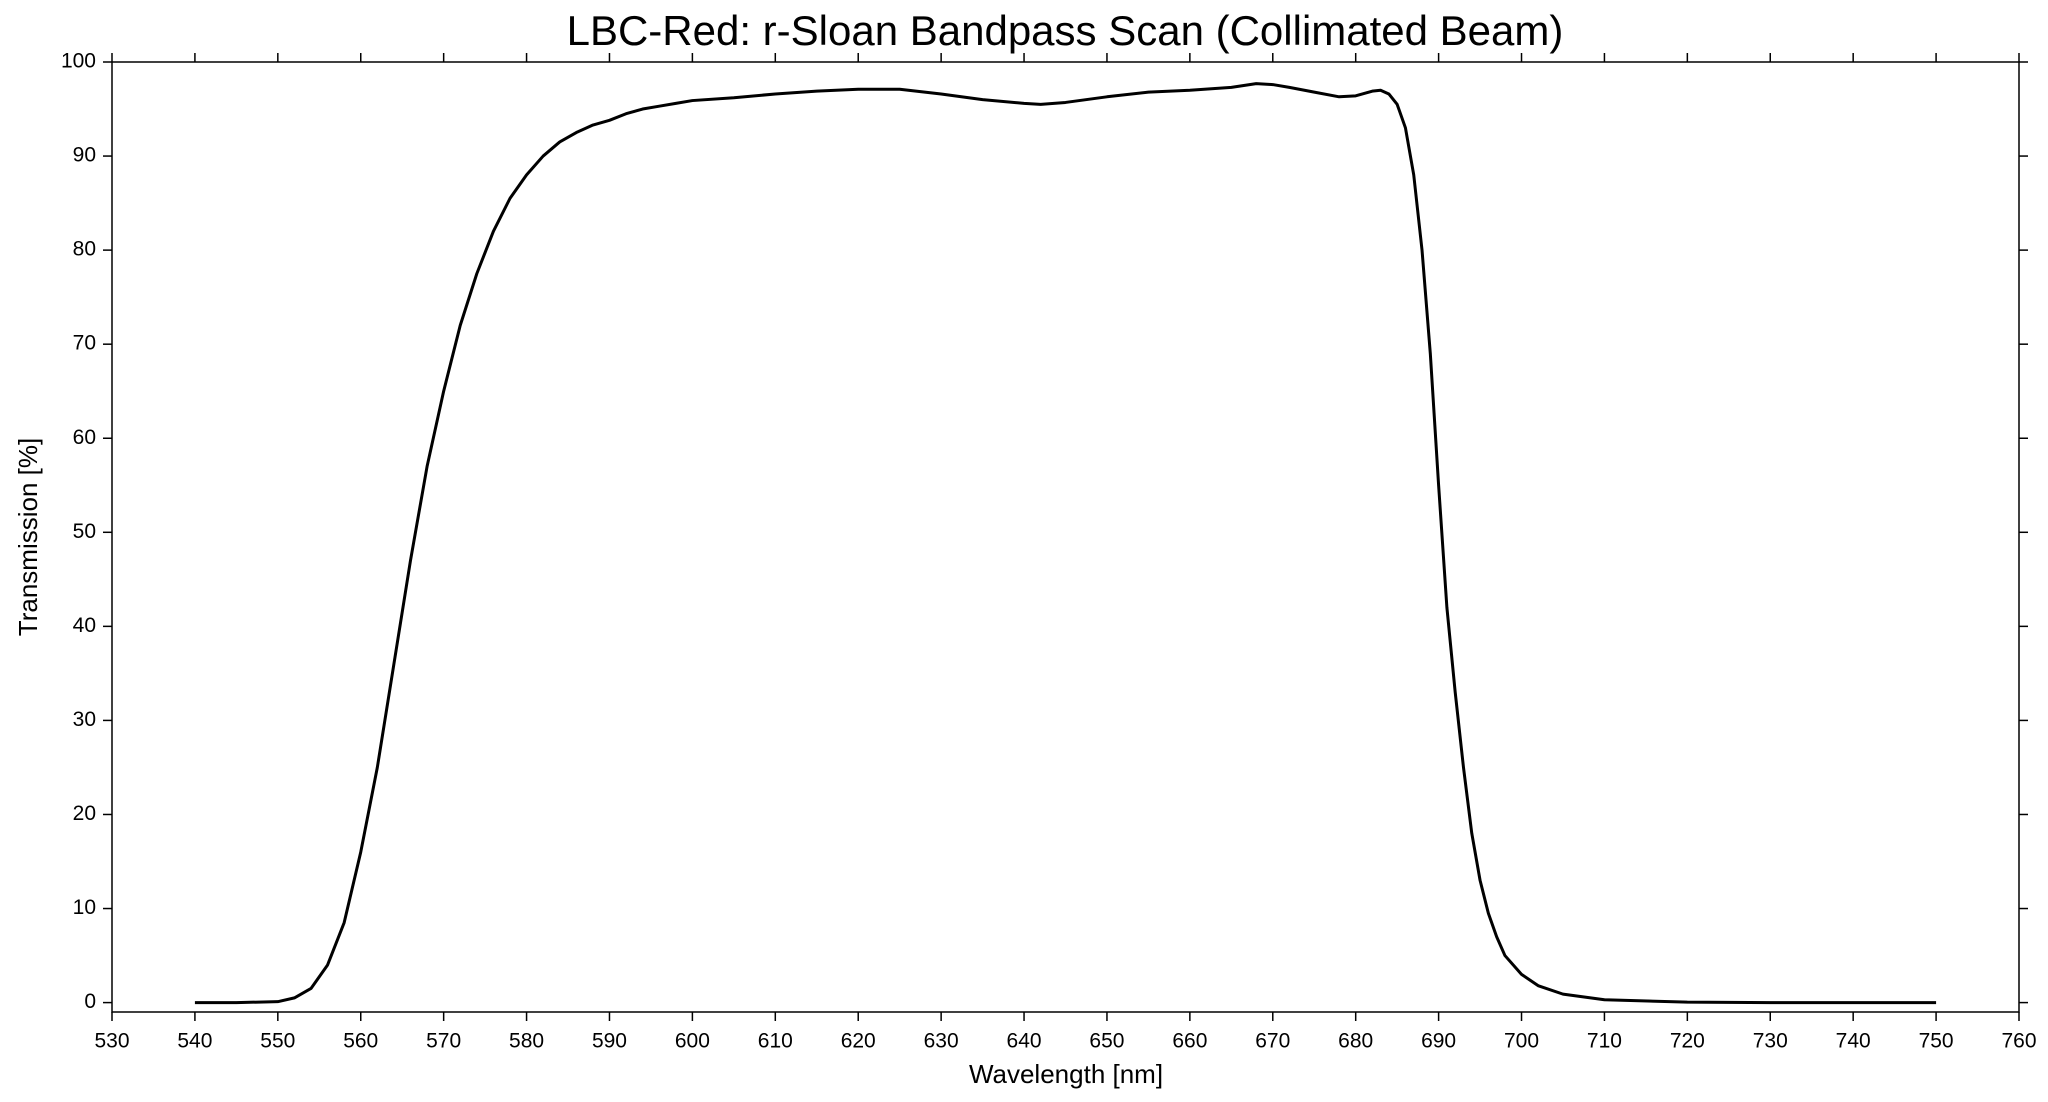  I want to click on x-tick-label: 530, so click(111, 1041).